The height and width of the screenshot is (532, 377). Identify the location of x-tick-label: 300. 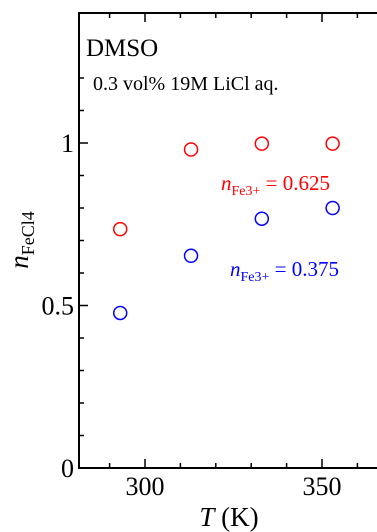
(145, 486).